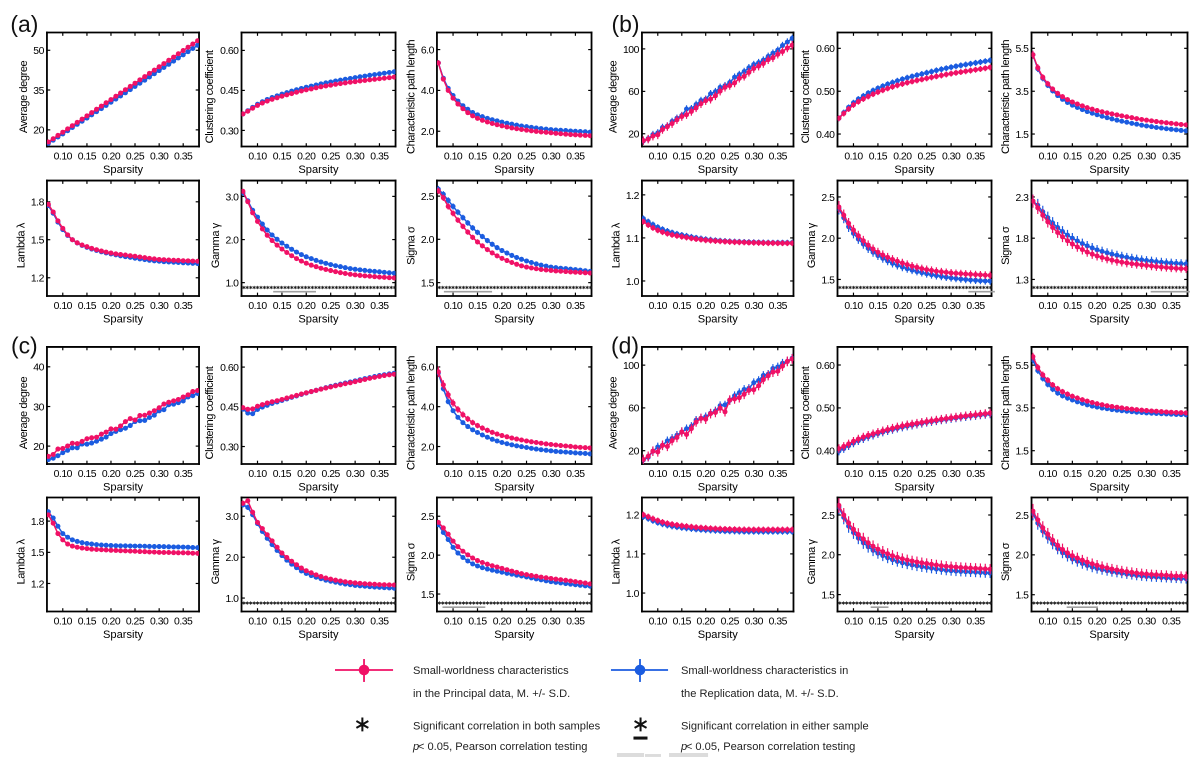 The width and height of the screenshot is (1196, 757). I want to click on svg-text: 0.50, so click(825, 409).